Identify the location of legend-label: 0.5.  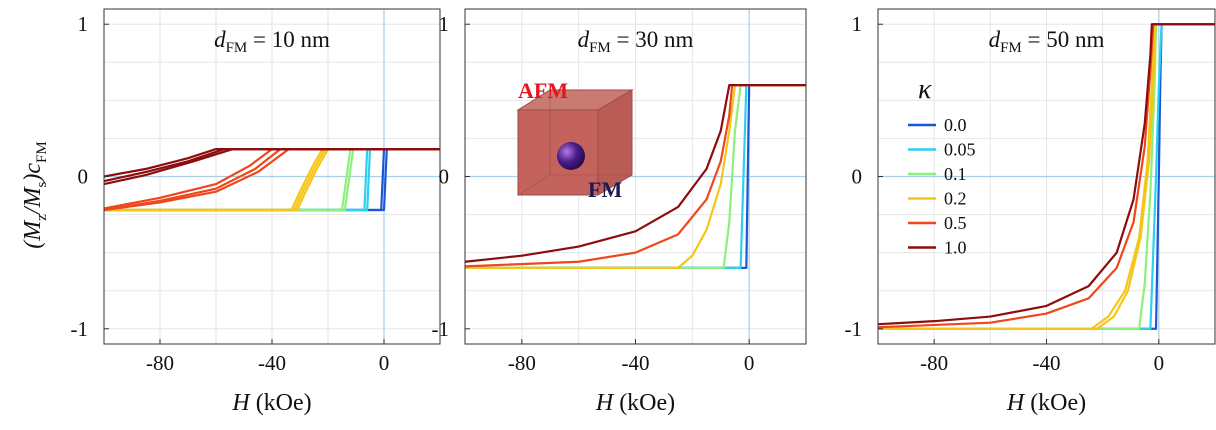
(955, 223).